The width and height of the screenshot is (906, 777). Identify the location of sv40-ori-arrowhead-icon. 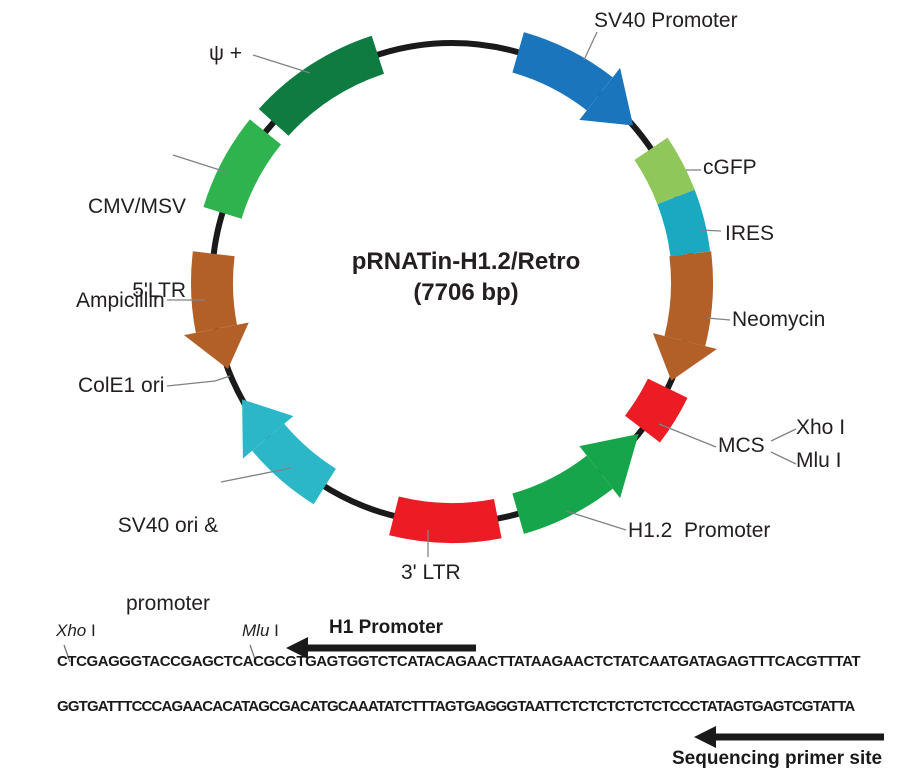
(268, 429).